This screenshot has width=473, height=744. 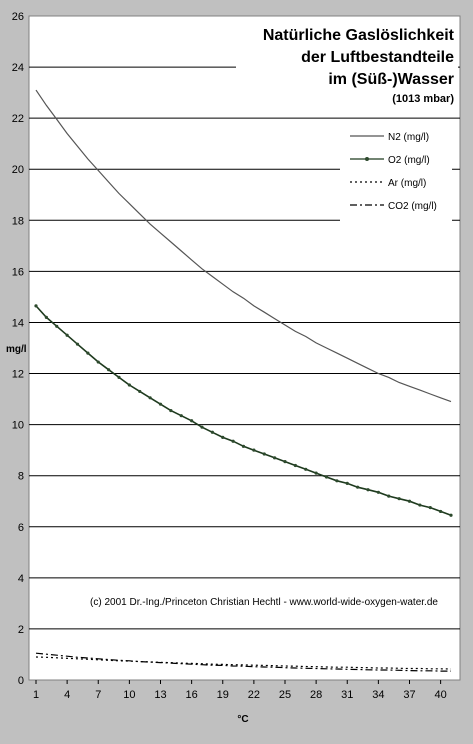 I want to click on x-tick-label-7: 7, so click(x=98, y=695).